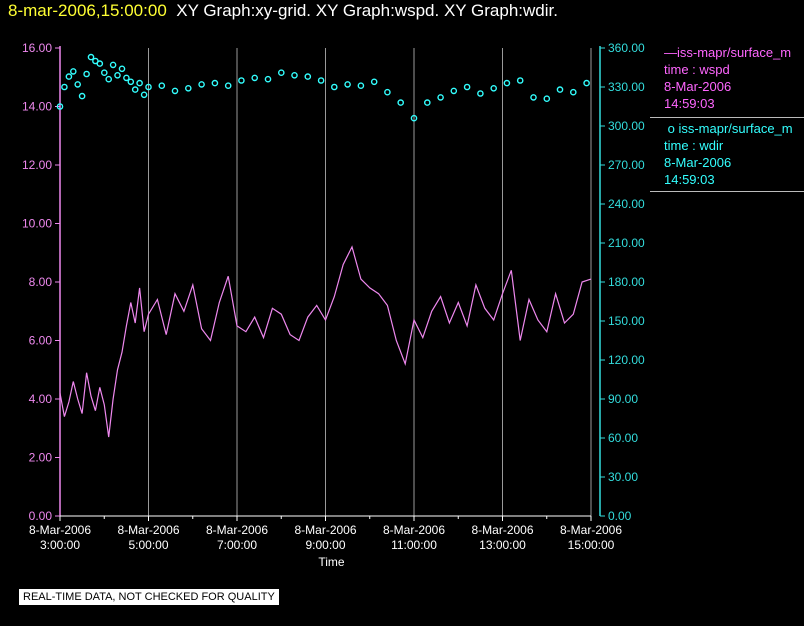  What do you see at coordinates (331, 562) in the screenshot?
I see `x-axis-label: Time` at bounding box center [331, 562].